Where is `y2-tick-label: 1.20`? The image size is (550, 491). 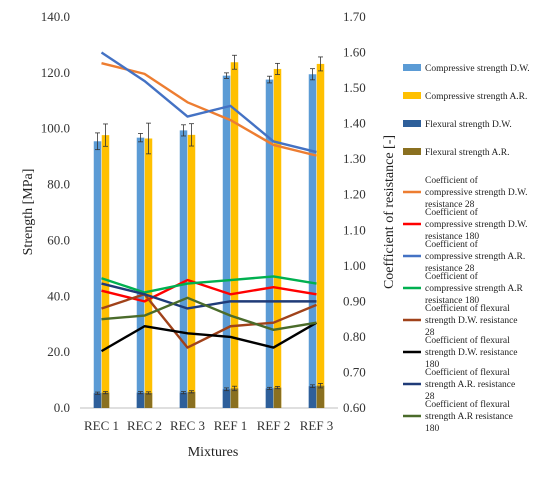
y2-tick-label: 1.20 is located at coordinates (354, 194).